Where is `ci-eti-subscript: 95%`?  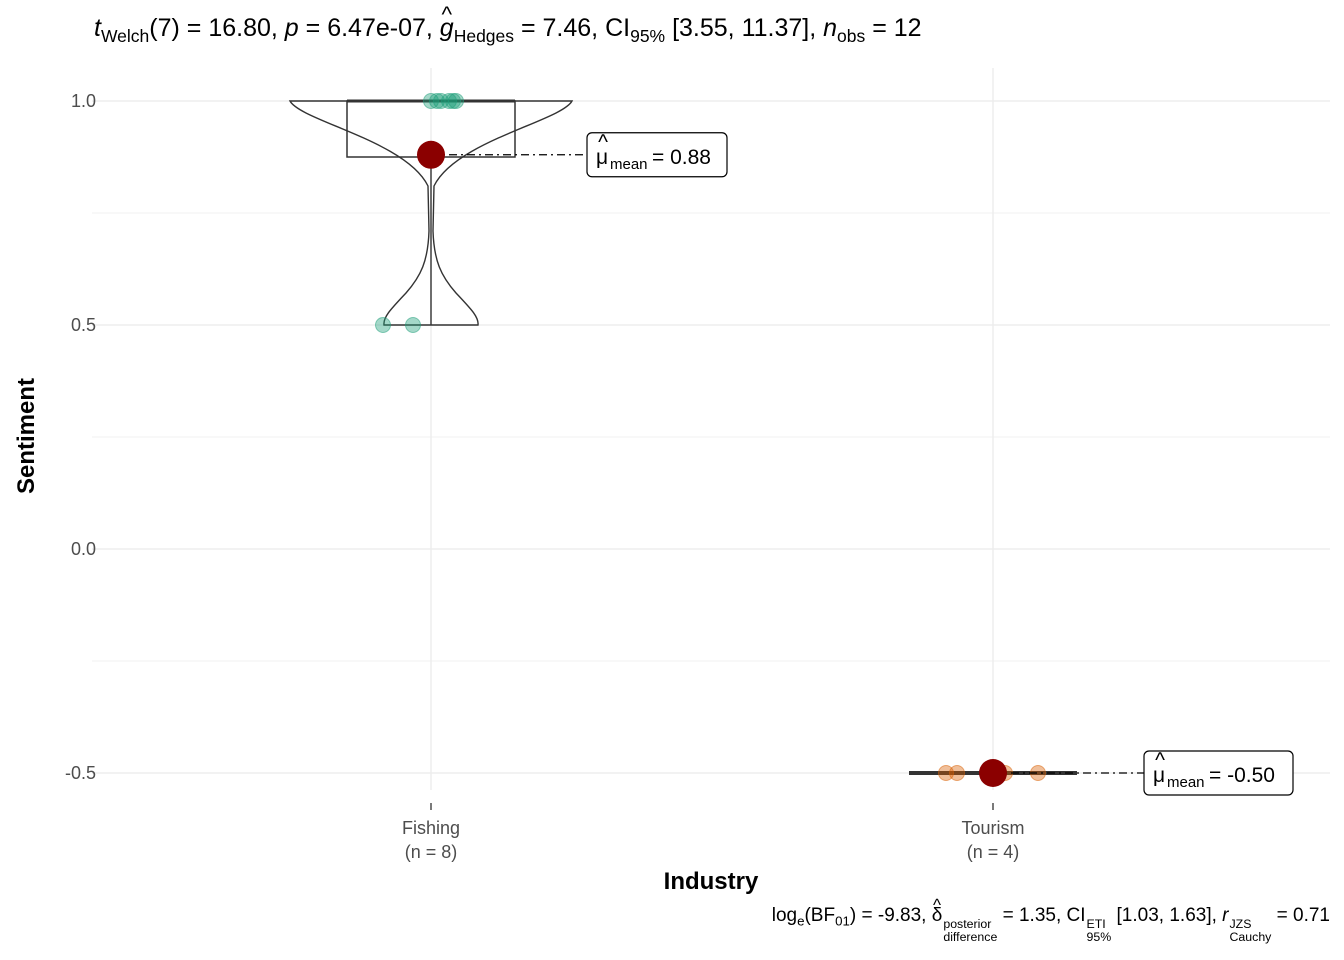
ci-eti-subscript: 95% is located at coordinates (1099, 937).